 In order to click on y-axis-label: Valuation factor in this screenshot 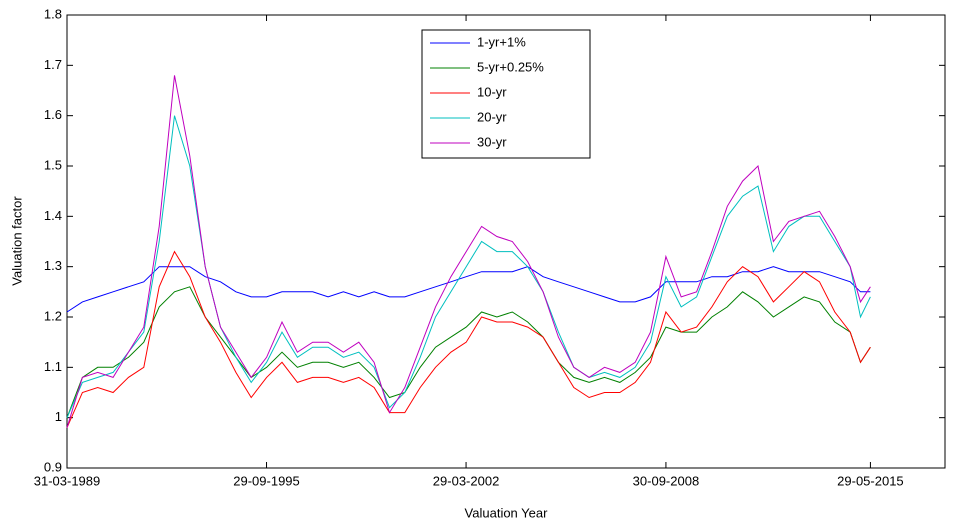, I will do `click(16, 241)`.